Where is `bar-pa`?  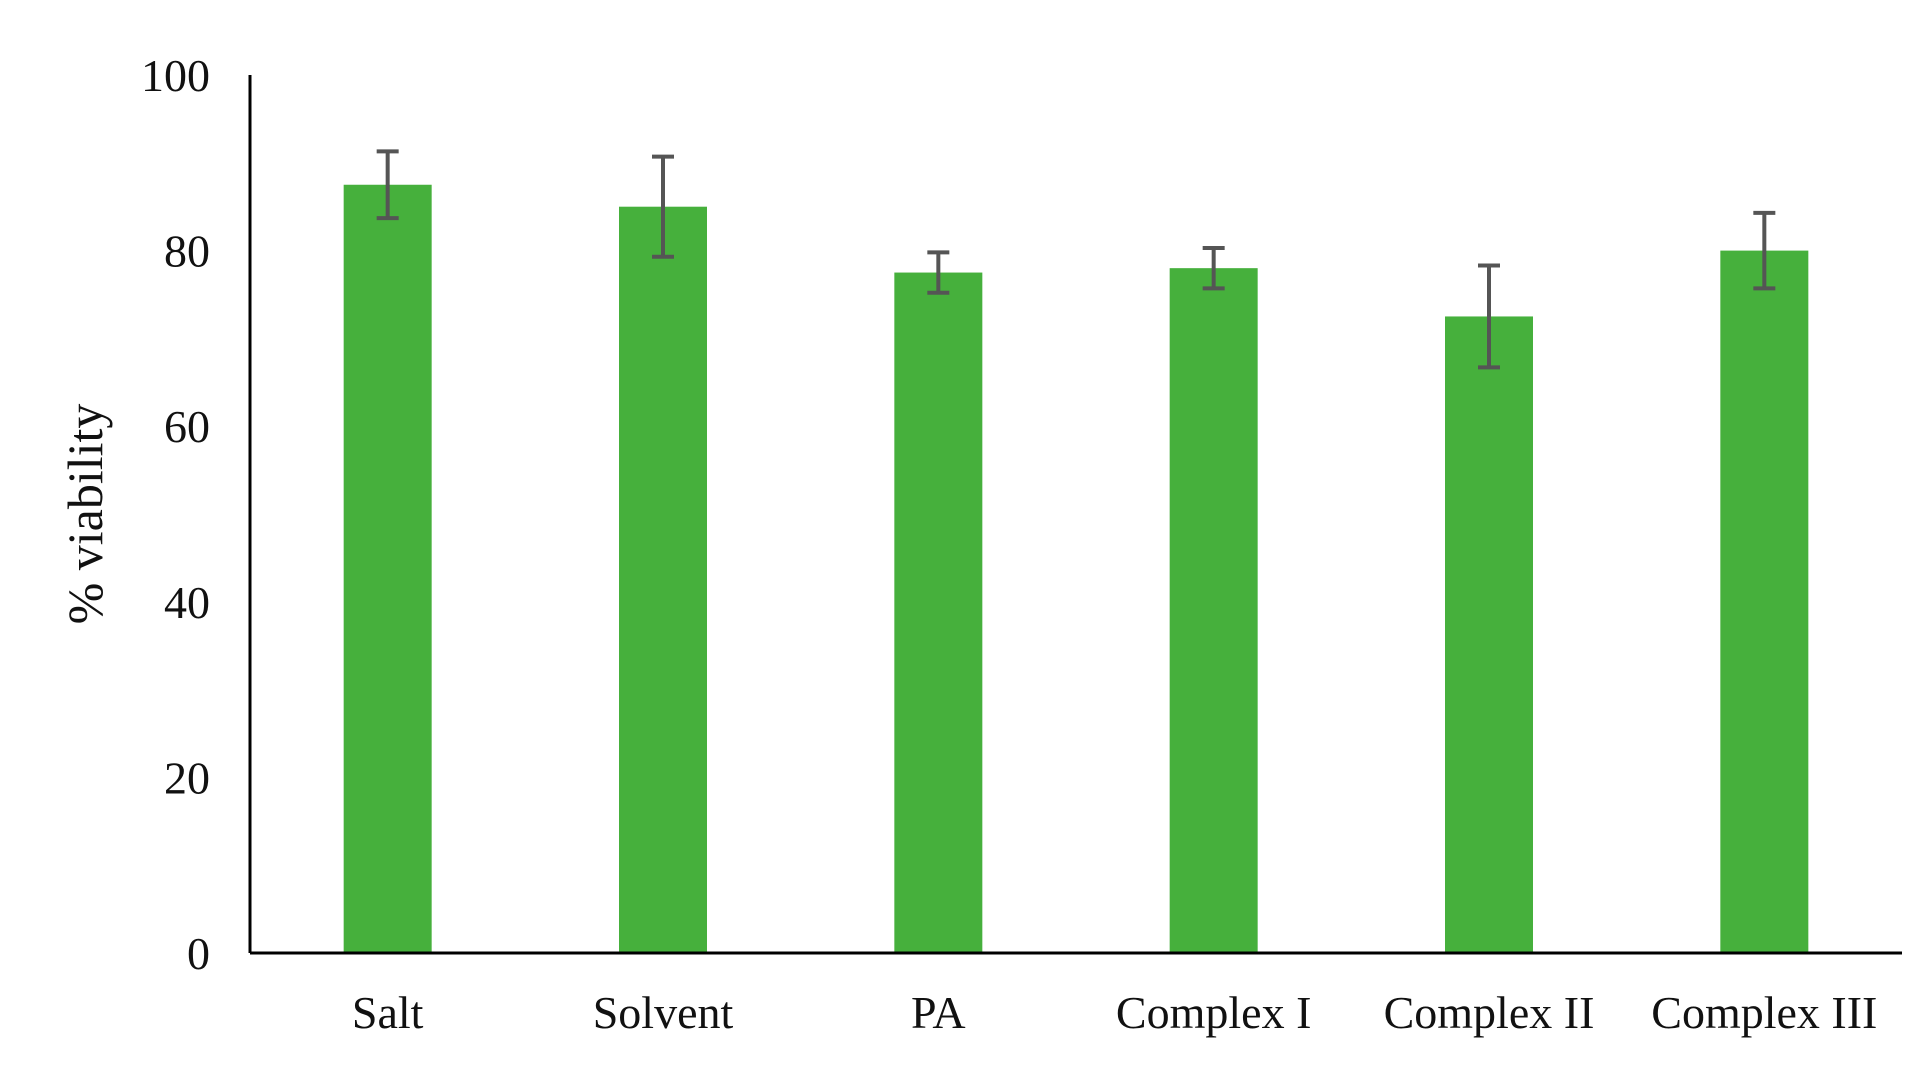
bar-pa is located at coordinates (938, 612).